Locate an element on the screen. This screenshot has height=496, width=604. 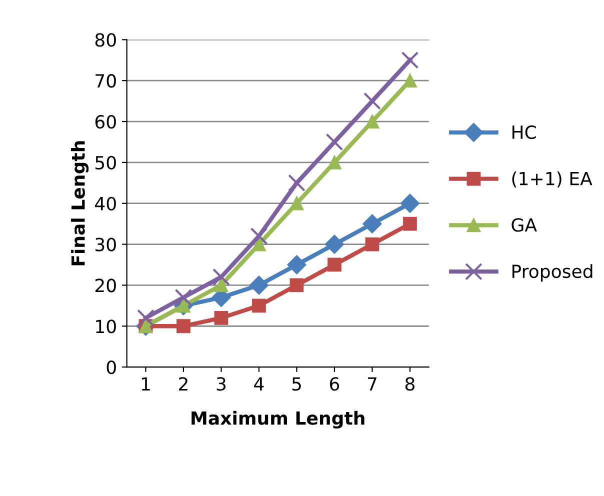
y-tick-label: 10 is located at coordinates (106, 327).